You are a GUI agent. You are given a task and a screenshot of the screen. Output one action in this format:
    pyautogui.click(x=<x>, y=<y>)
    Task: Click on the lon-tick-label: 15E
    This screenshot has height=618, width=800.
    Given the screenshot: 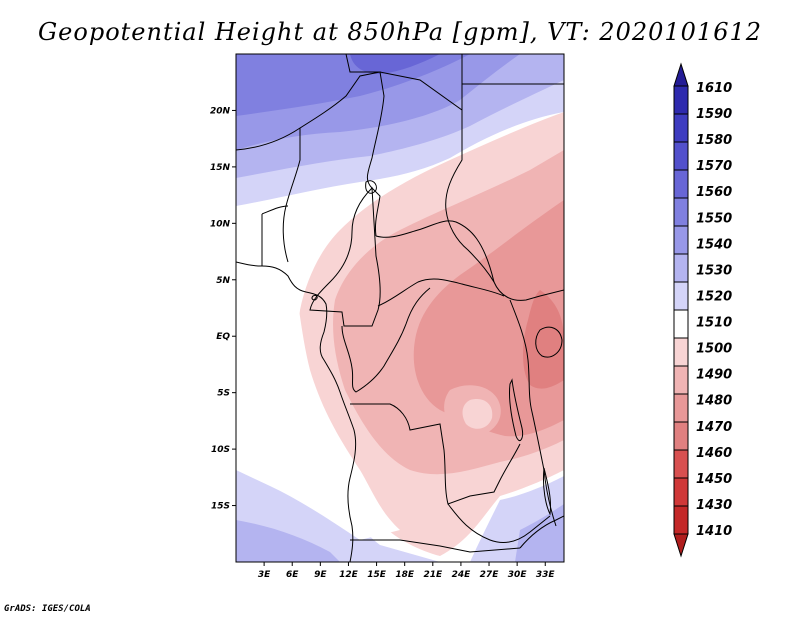 What is the action you would take?
    pyautogui.click(x=377, y=575)
    